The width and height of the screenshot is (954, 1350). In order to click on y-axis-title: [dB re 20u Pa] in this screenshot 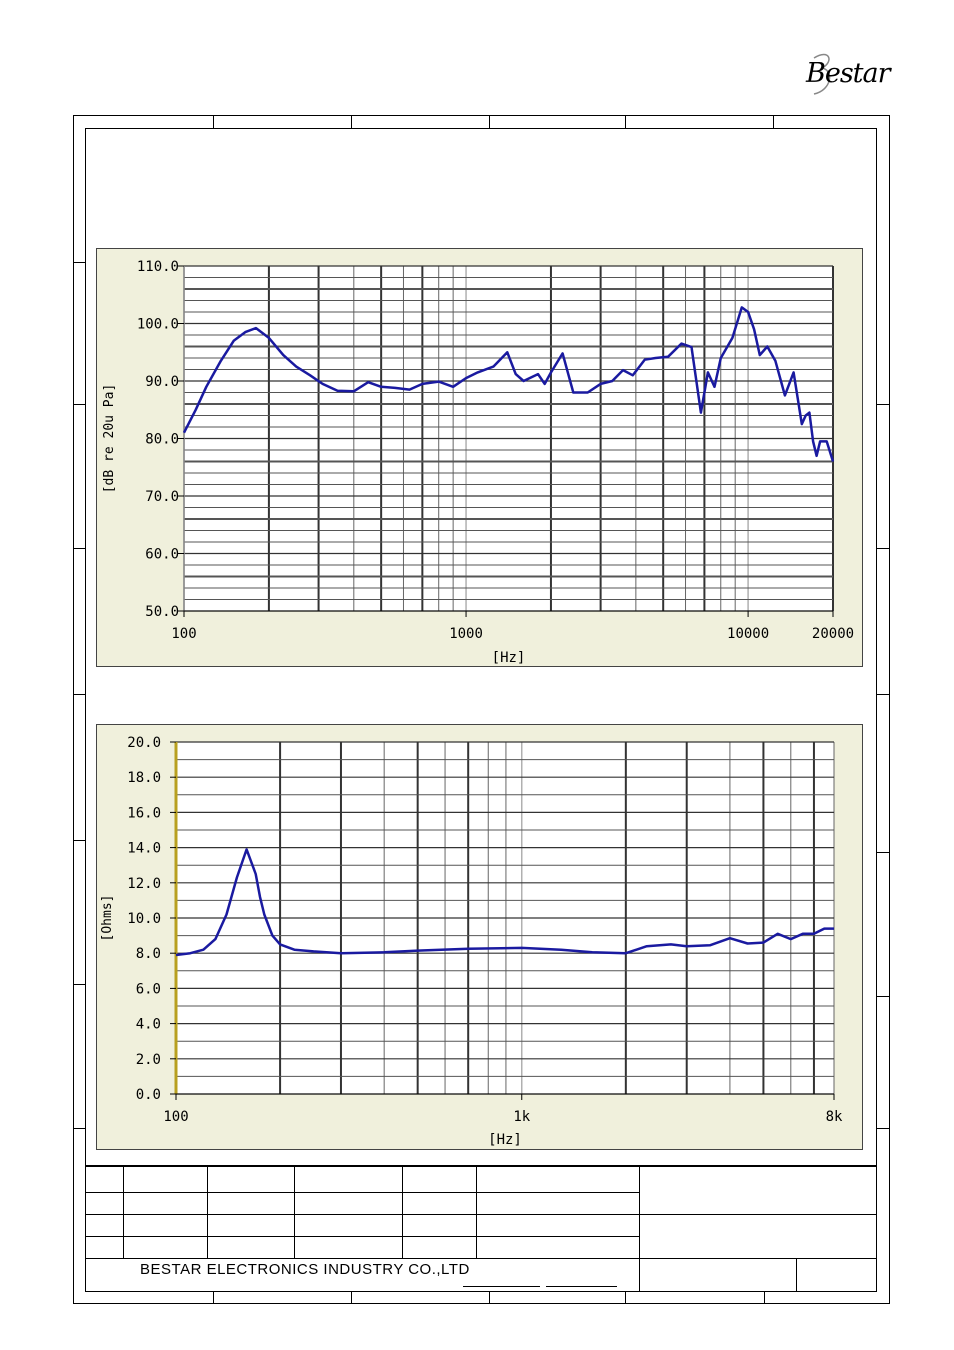, I will do `click(109, 439)`.